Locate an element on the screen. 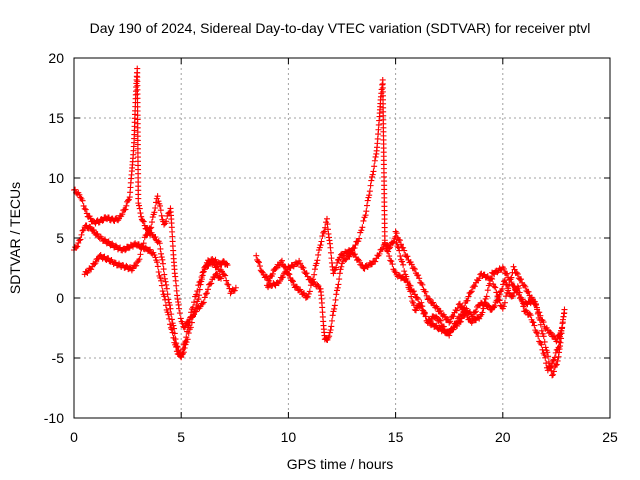 This screenshot has height=480, width=640. y-tick-label: -10 is located at coordinates (54, 418).